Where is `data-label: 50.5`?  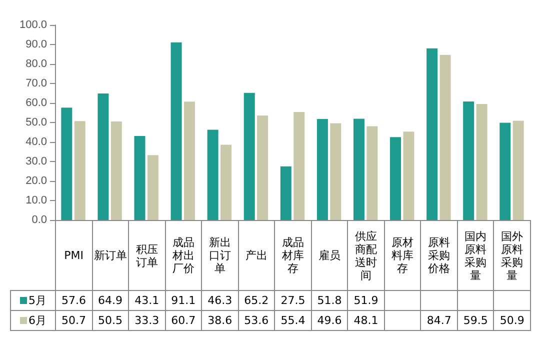
data-label: 50.5 is located at coordinates (110, 320).